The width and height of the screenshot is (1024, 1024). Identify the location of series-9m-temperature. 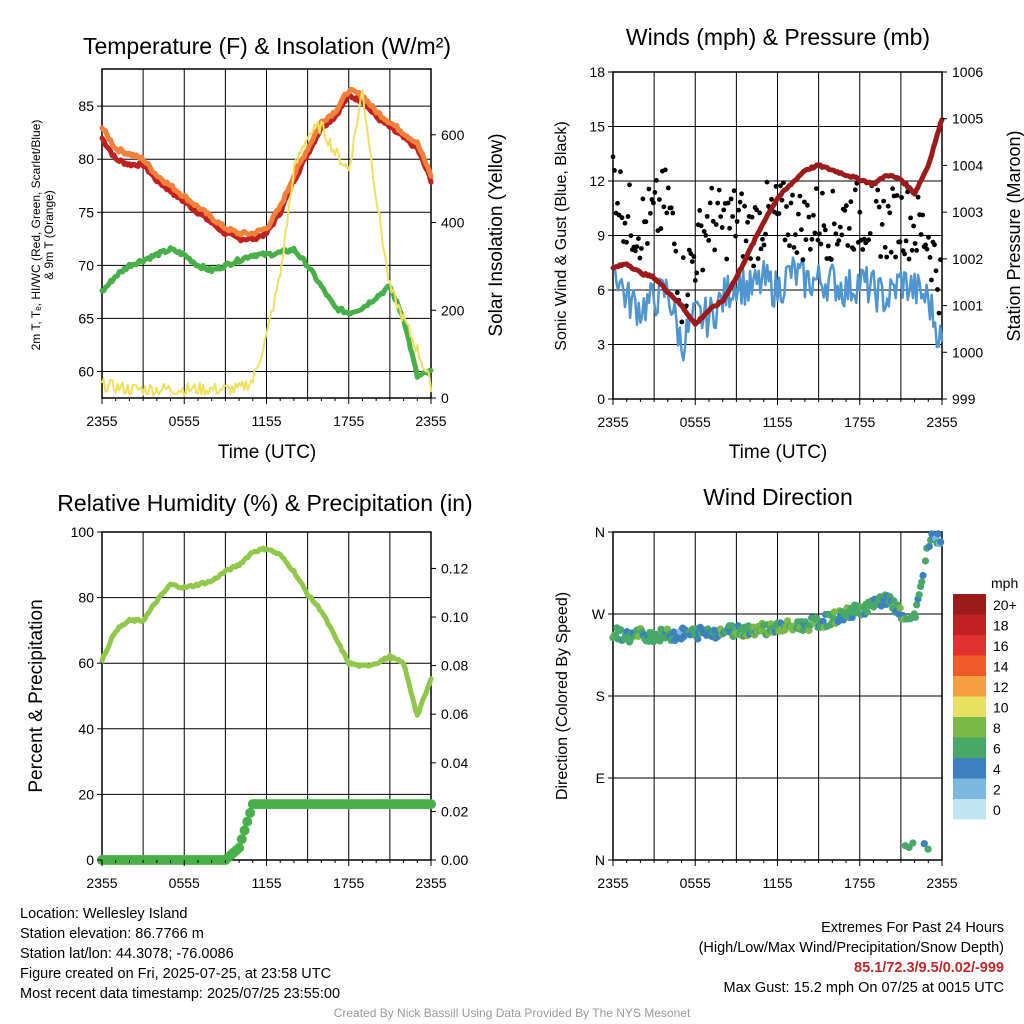
(266, 162).